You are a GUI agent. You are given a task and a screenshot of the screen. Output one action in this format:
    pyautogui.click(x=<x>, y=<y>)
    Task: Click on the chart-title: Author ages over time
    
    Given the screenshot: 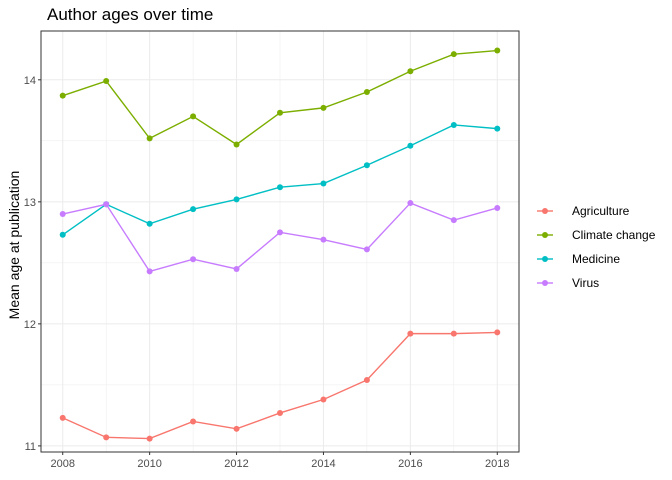 What is the action you would take?
    pyautogui.click(x=130, y=14)
    